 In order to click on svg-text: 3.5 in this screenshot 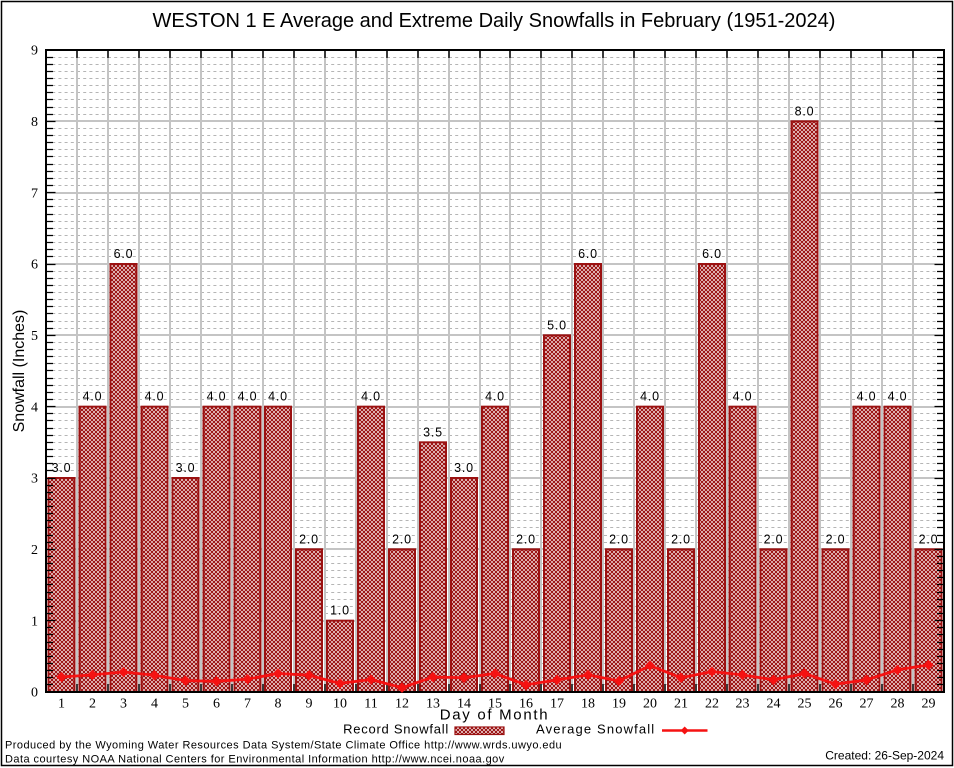, I will do `click(433, 432)`.